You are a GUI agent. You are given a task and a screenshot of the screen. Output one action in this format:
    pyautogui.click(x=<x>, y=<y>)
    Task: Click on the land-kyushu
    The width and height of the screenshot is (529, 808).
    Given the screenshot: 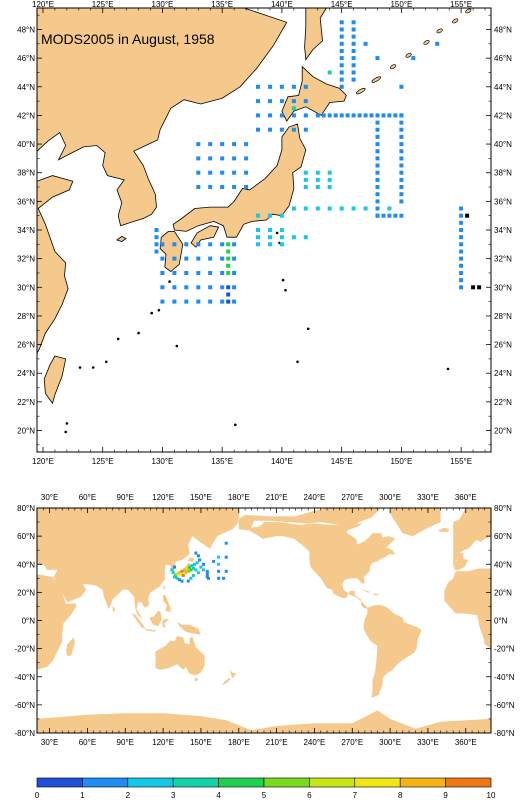 What is the action you would take?
    pyautogui.click(x=171, y=252)
    